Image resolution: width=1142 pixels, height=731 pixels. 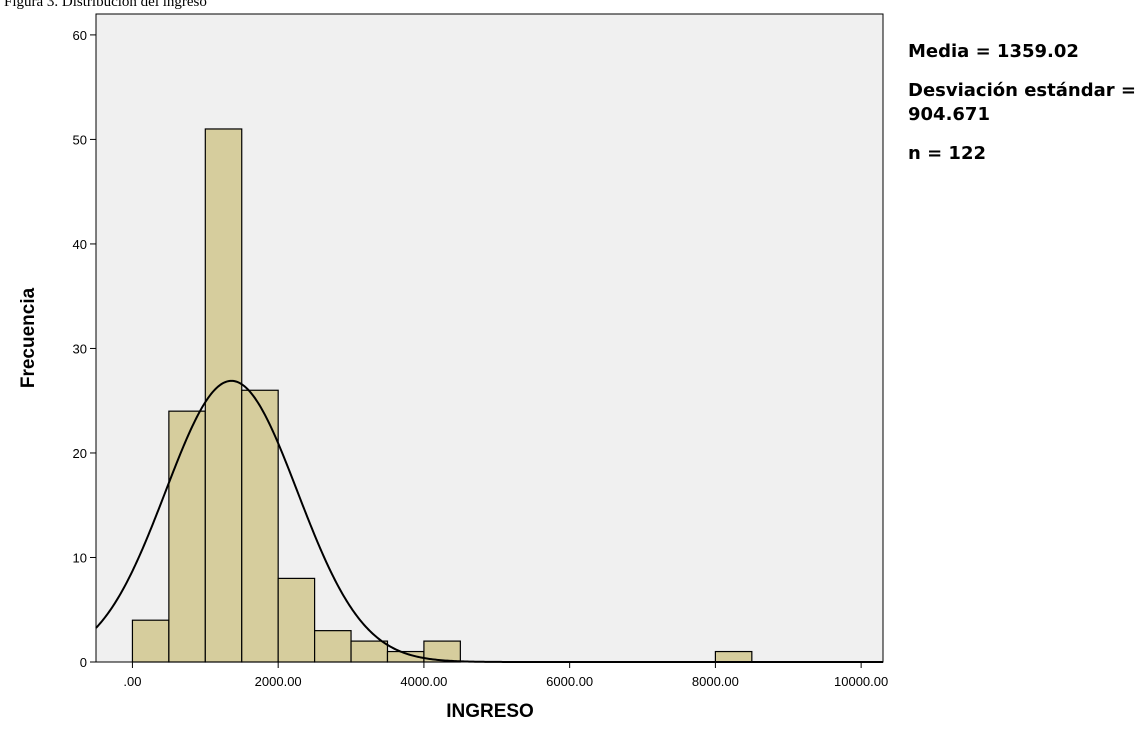 I want to click on x-tick-label: 10000.00, so click(x=861, y=681).